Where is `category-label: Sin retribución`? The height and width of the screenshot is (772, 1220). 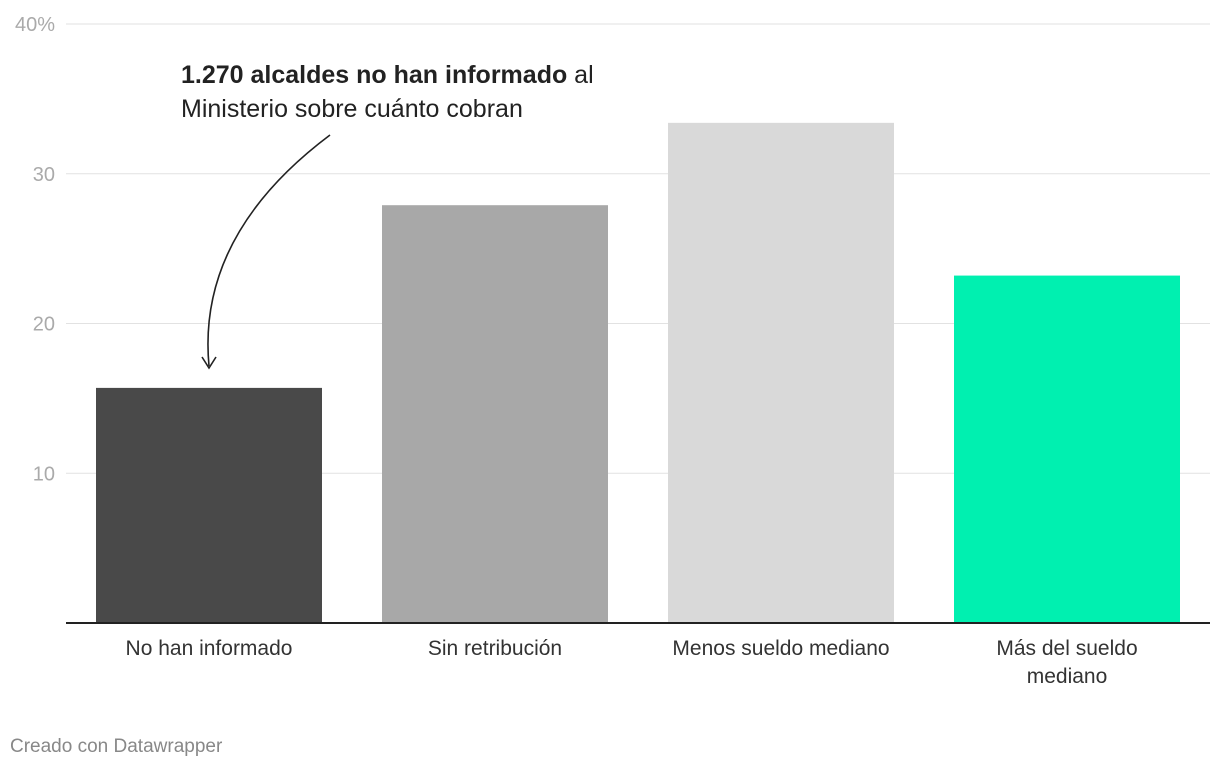 category-label: Sin retribución is located at coordinates (495, 648).